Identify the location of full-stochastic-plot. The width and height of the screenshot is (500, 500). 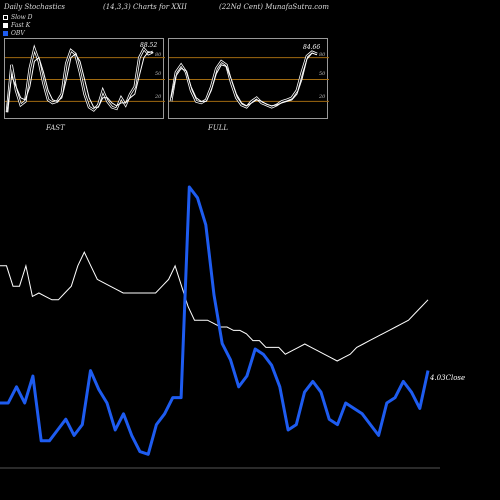
(249, 79).